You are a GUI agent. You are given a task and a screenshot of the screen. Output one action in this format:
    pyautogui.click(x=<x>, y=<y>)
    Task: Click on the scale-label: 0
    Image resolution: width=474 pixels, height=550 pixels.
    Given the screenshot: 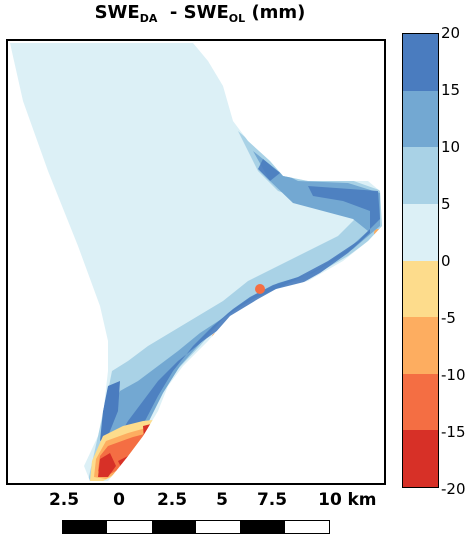 What is the action you would take?
    pyautogui.click(x=119, y=500)
    